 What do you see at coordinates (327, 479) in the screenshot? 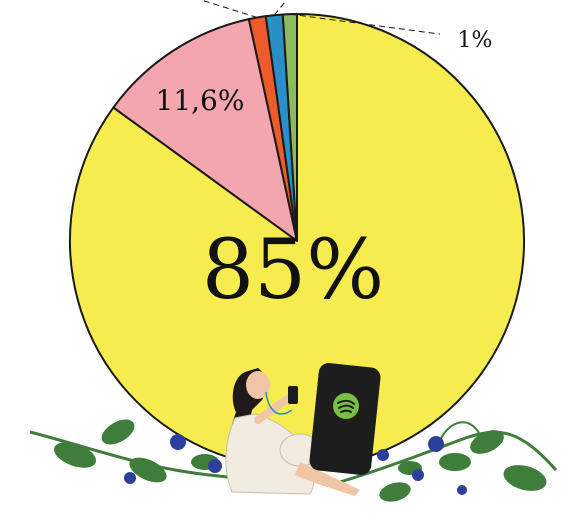
I see `legs` at bounding box center [327, 479].